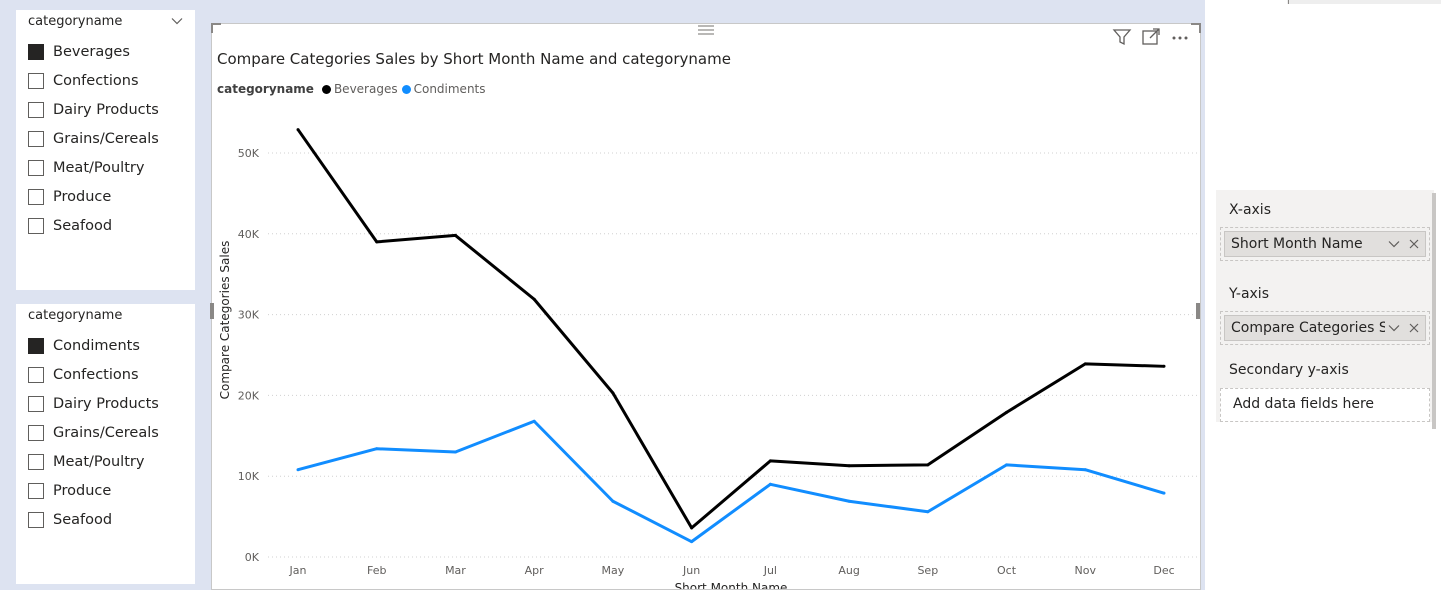  Describe the element at coordinates (1325, 405) in the screenshot. I see `secondary-y-axis-well: Add data fields here` at that location.